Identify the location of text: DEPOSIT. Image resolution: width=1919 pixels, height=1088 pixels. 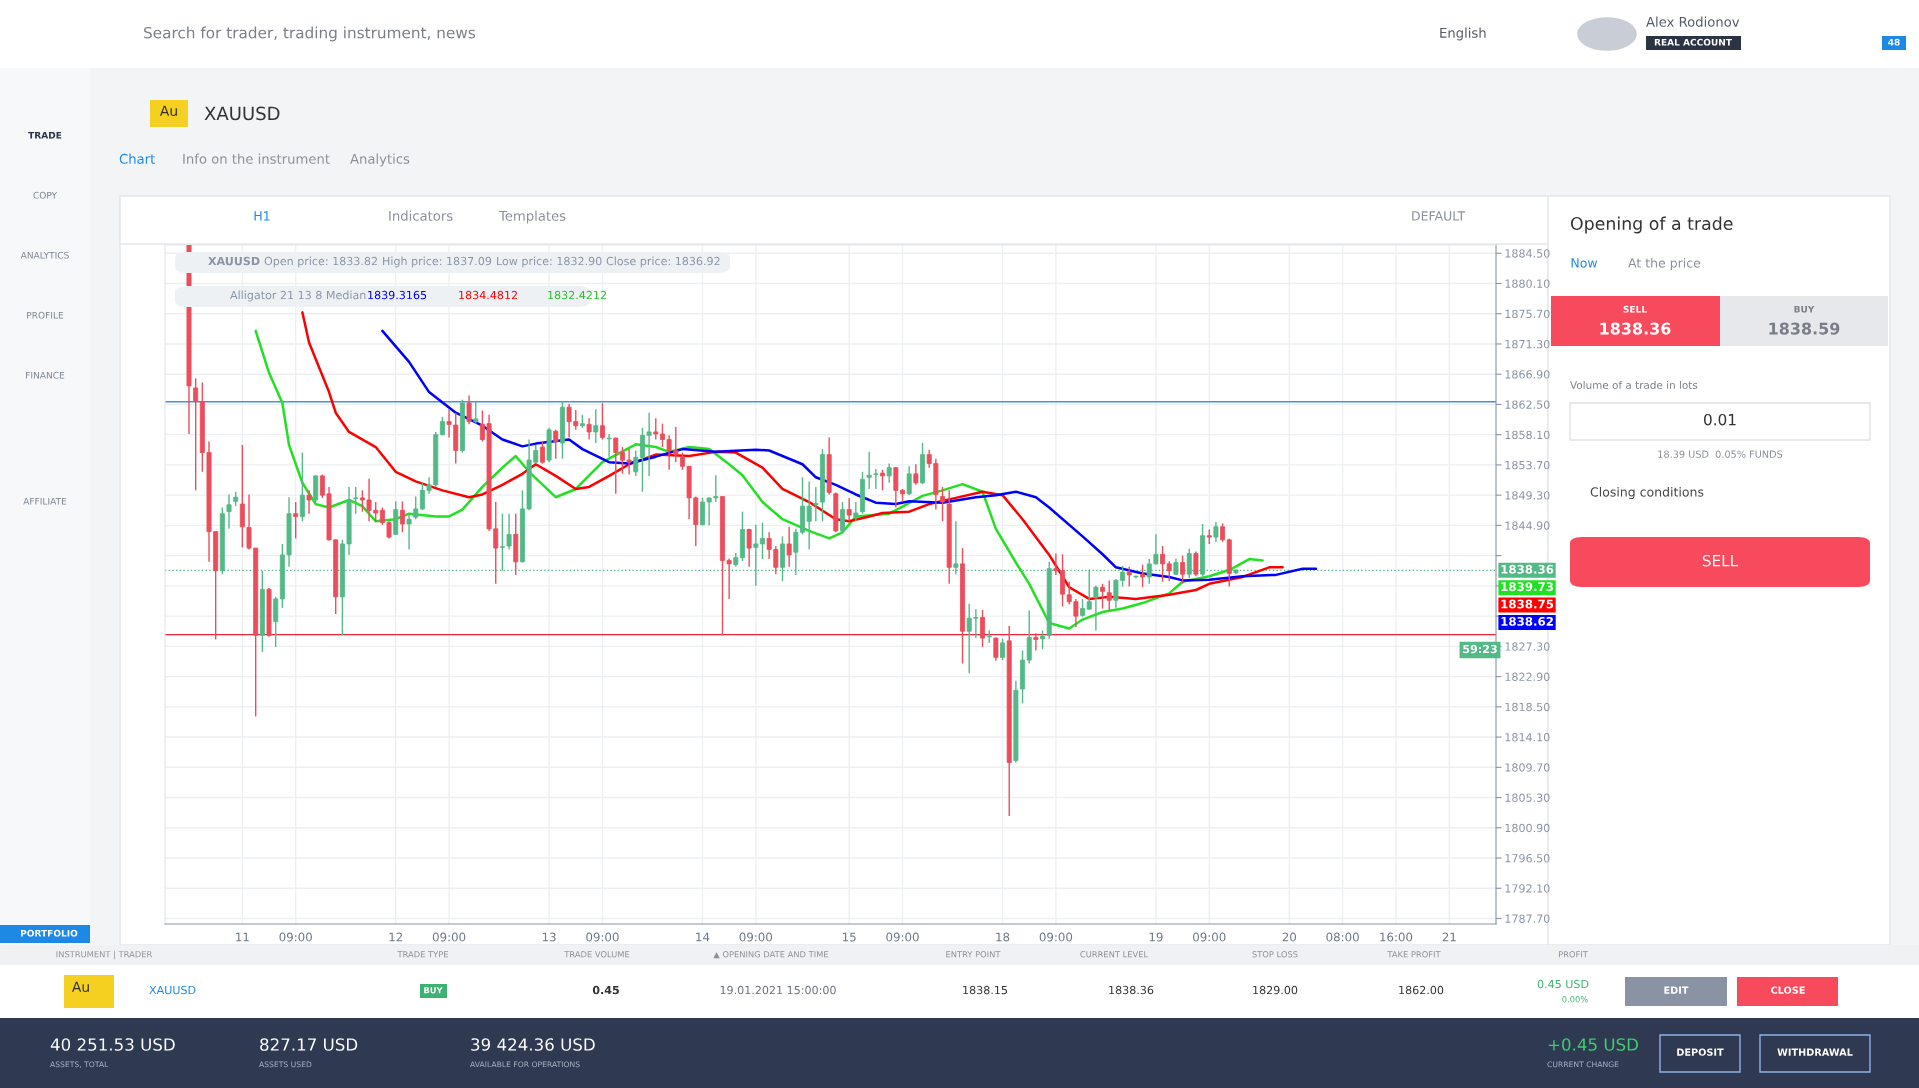
(1700, 1052).